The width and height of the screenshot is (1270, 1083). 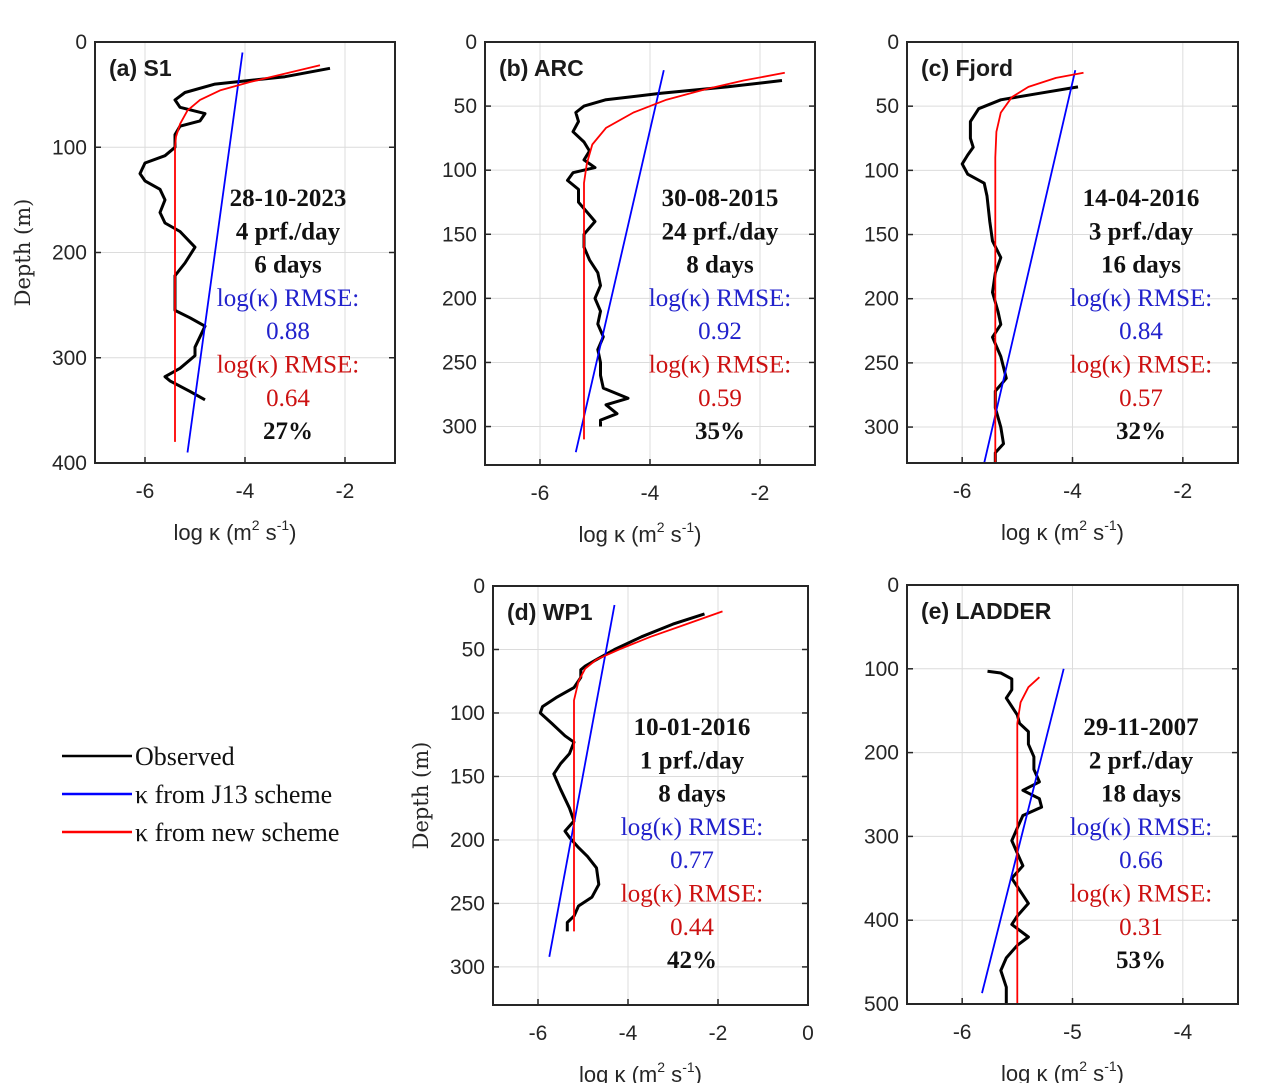 I want to click on panel-title: (a) S1, so click(x=140, y=68).